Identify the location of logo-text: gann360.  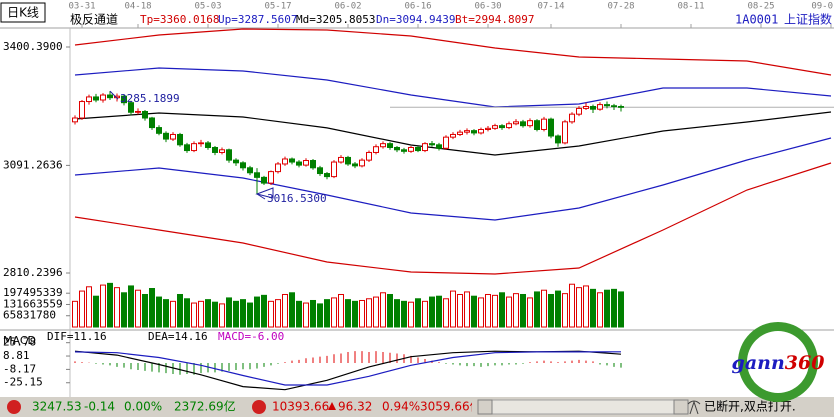
(778, 363).